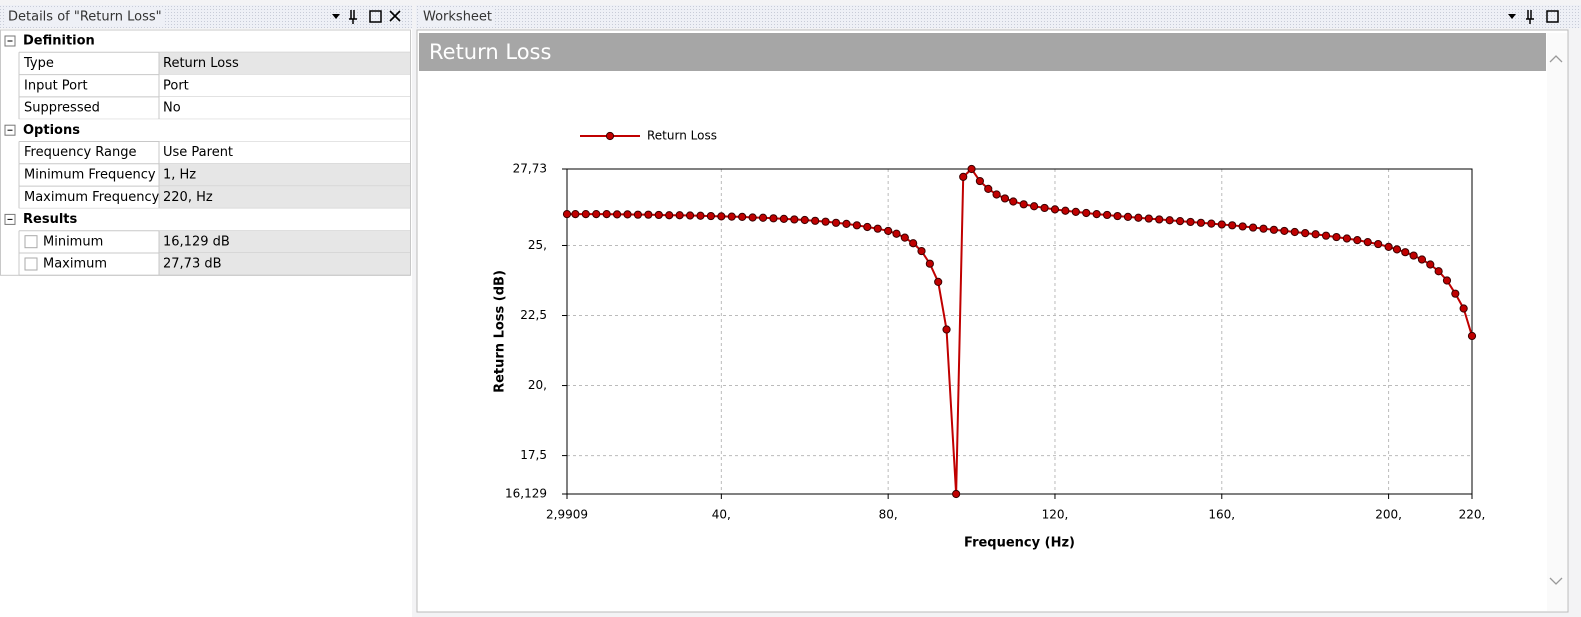 This screenshot has height=617, width=1581. I want to click on y-axis-label: Return Loss (dB), so click(500, 331).